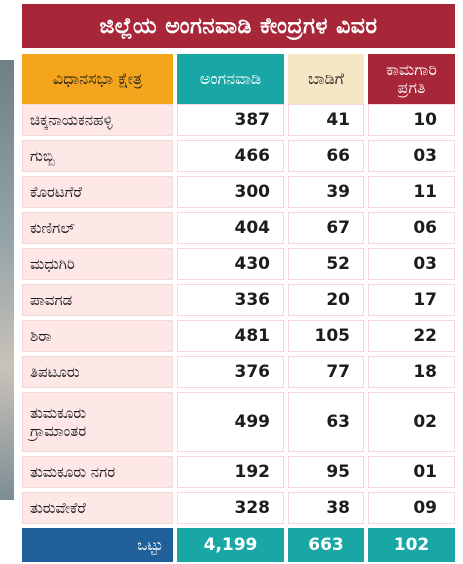 The width and height of the screenshot is (463, 564). Describe the element at coordinates (327, 79) in the screenshot. I see `header-rent: ಬಾಡಿಗೆ` at that location.